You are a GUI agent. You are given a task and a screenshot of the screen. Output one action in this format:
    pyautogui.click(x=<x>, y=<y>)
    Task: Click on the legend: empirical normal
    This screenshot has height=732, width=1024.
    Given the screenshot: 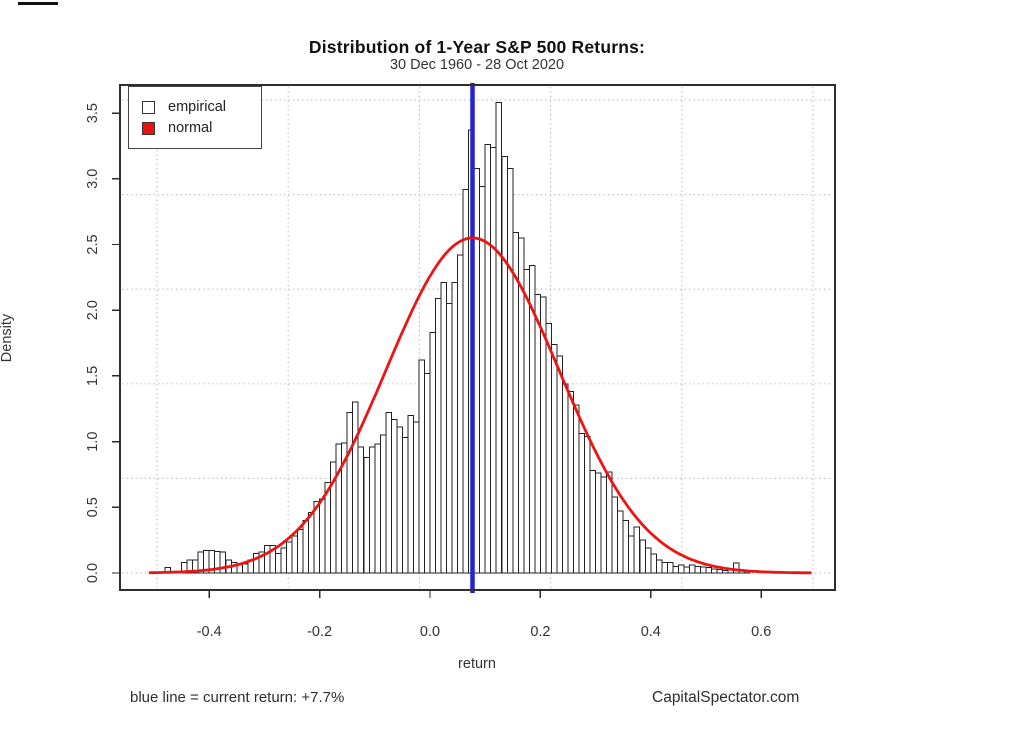 What is the action you would take?
    pyautogui.click(x=195, y=117)
    